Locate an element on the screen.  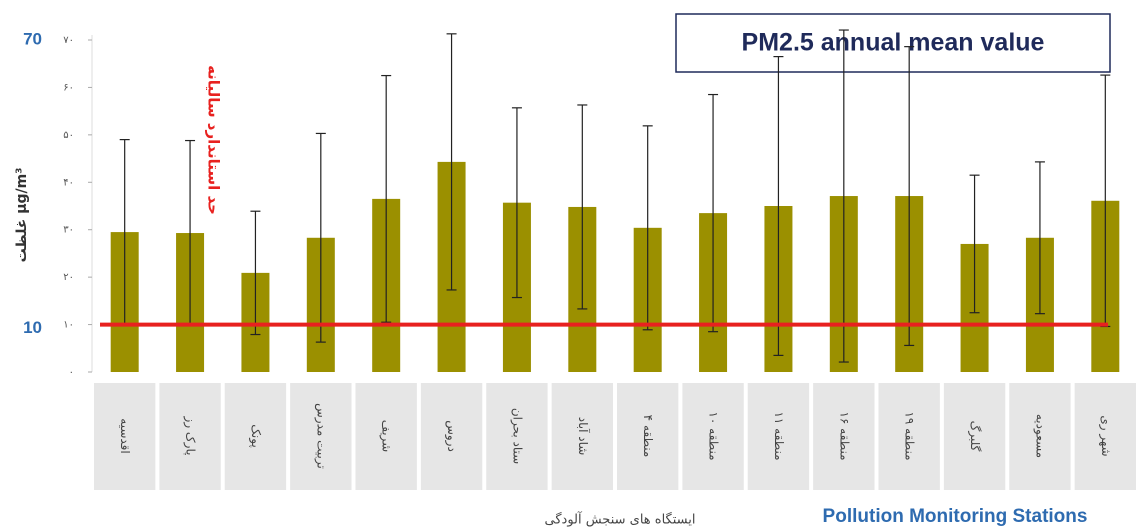
x-tick-label: پارک رز is located at coordinates (190, 436).